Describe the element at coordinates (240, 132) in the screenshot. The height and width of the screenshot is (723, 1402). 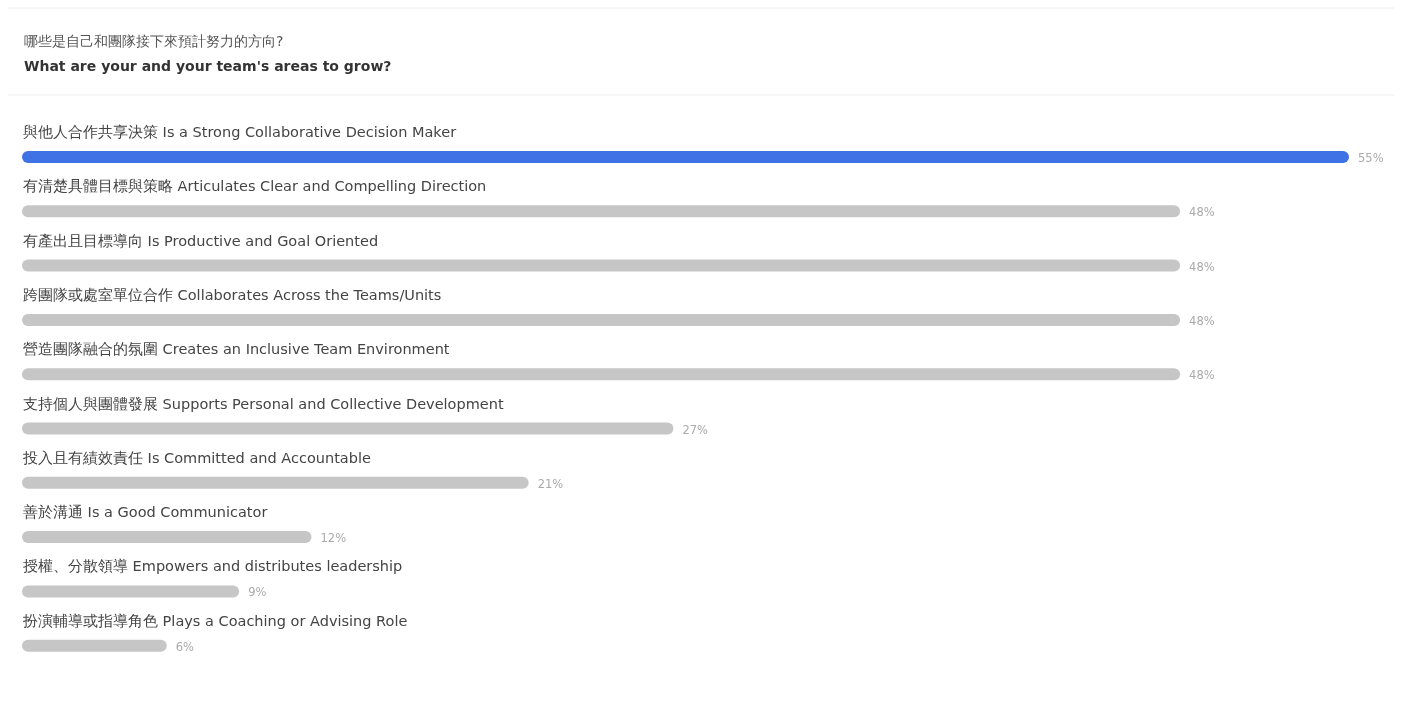
I see `y-tick-label: 與他人合作共享決策 Is a Strong Collaborative Decision Maker` at that location.